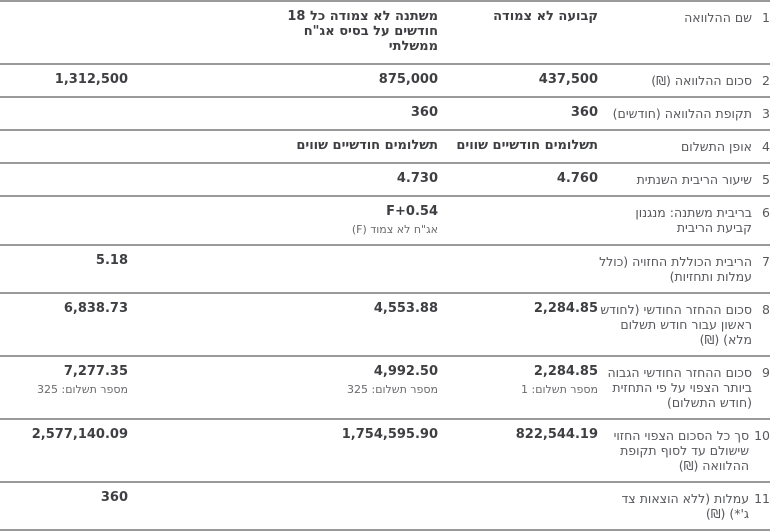  Describe the element at coordinates (518, 450) in the screenshot. I see `value-cell-track1: 822,544.19` at that location.